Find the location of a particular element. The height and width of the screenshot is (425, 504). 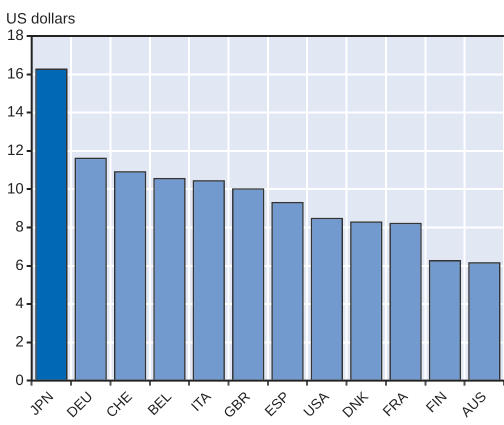

x-tick-label: USA is located at coordinates (316, 404).